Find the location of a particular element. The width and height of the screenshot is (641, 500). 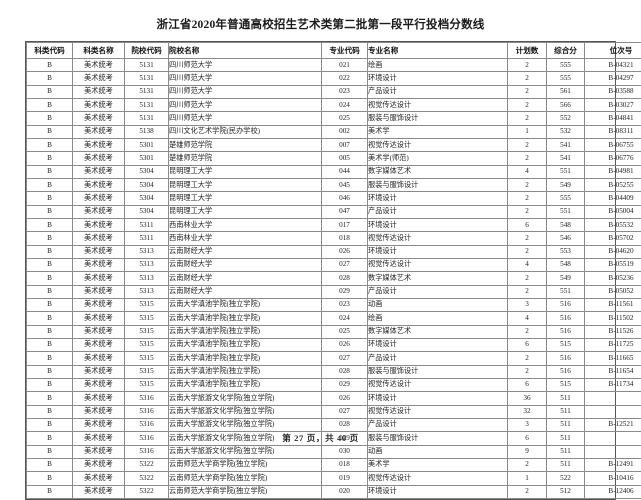

cell-yxmc: 云南大学滇池学院(独立学院) is located at coordinates (245, 344).